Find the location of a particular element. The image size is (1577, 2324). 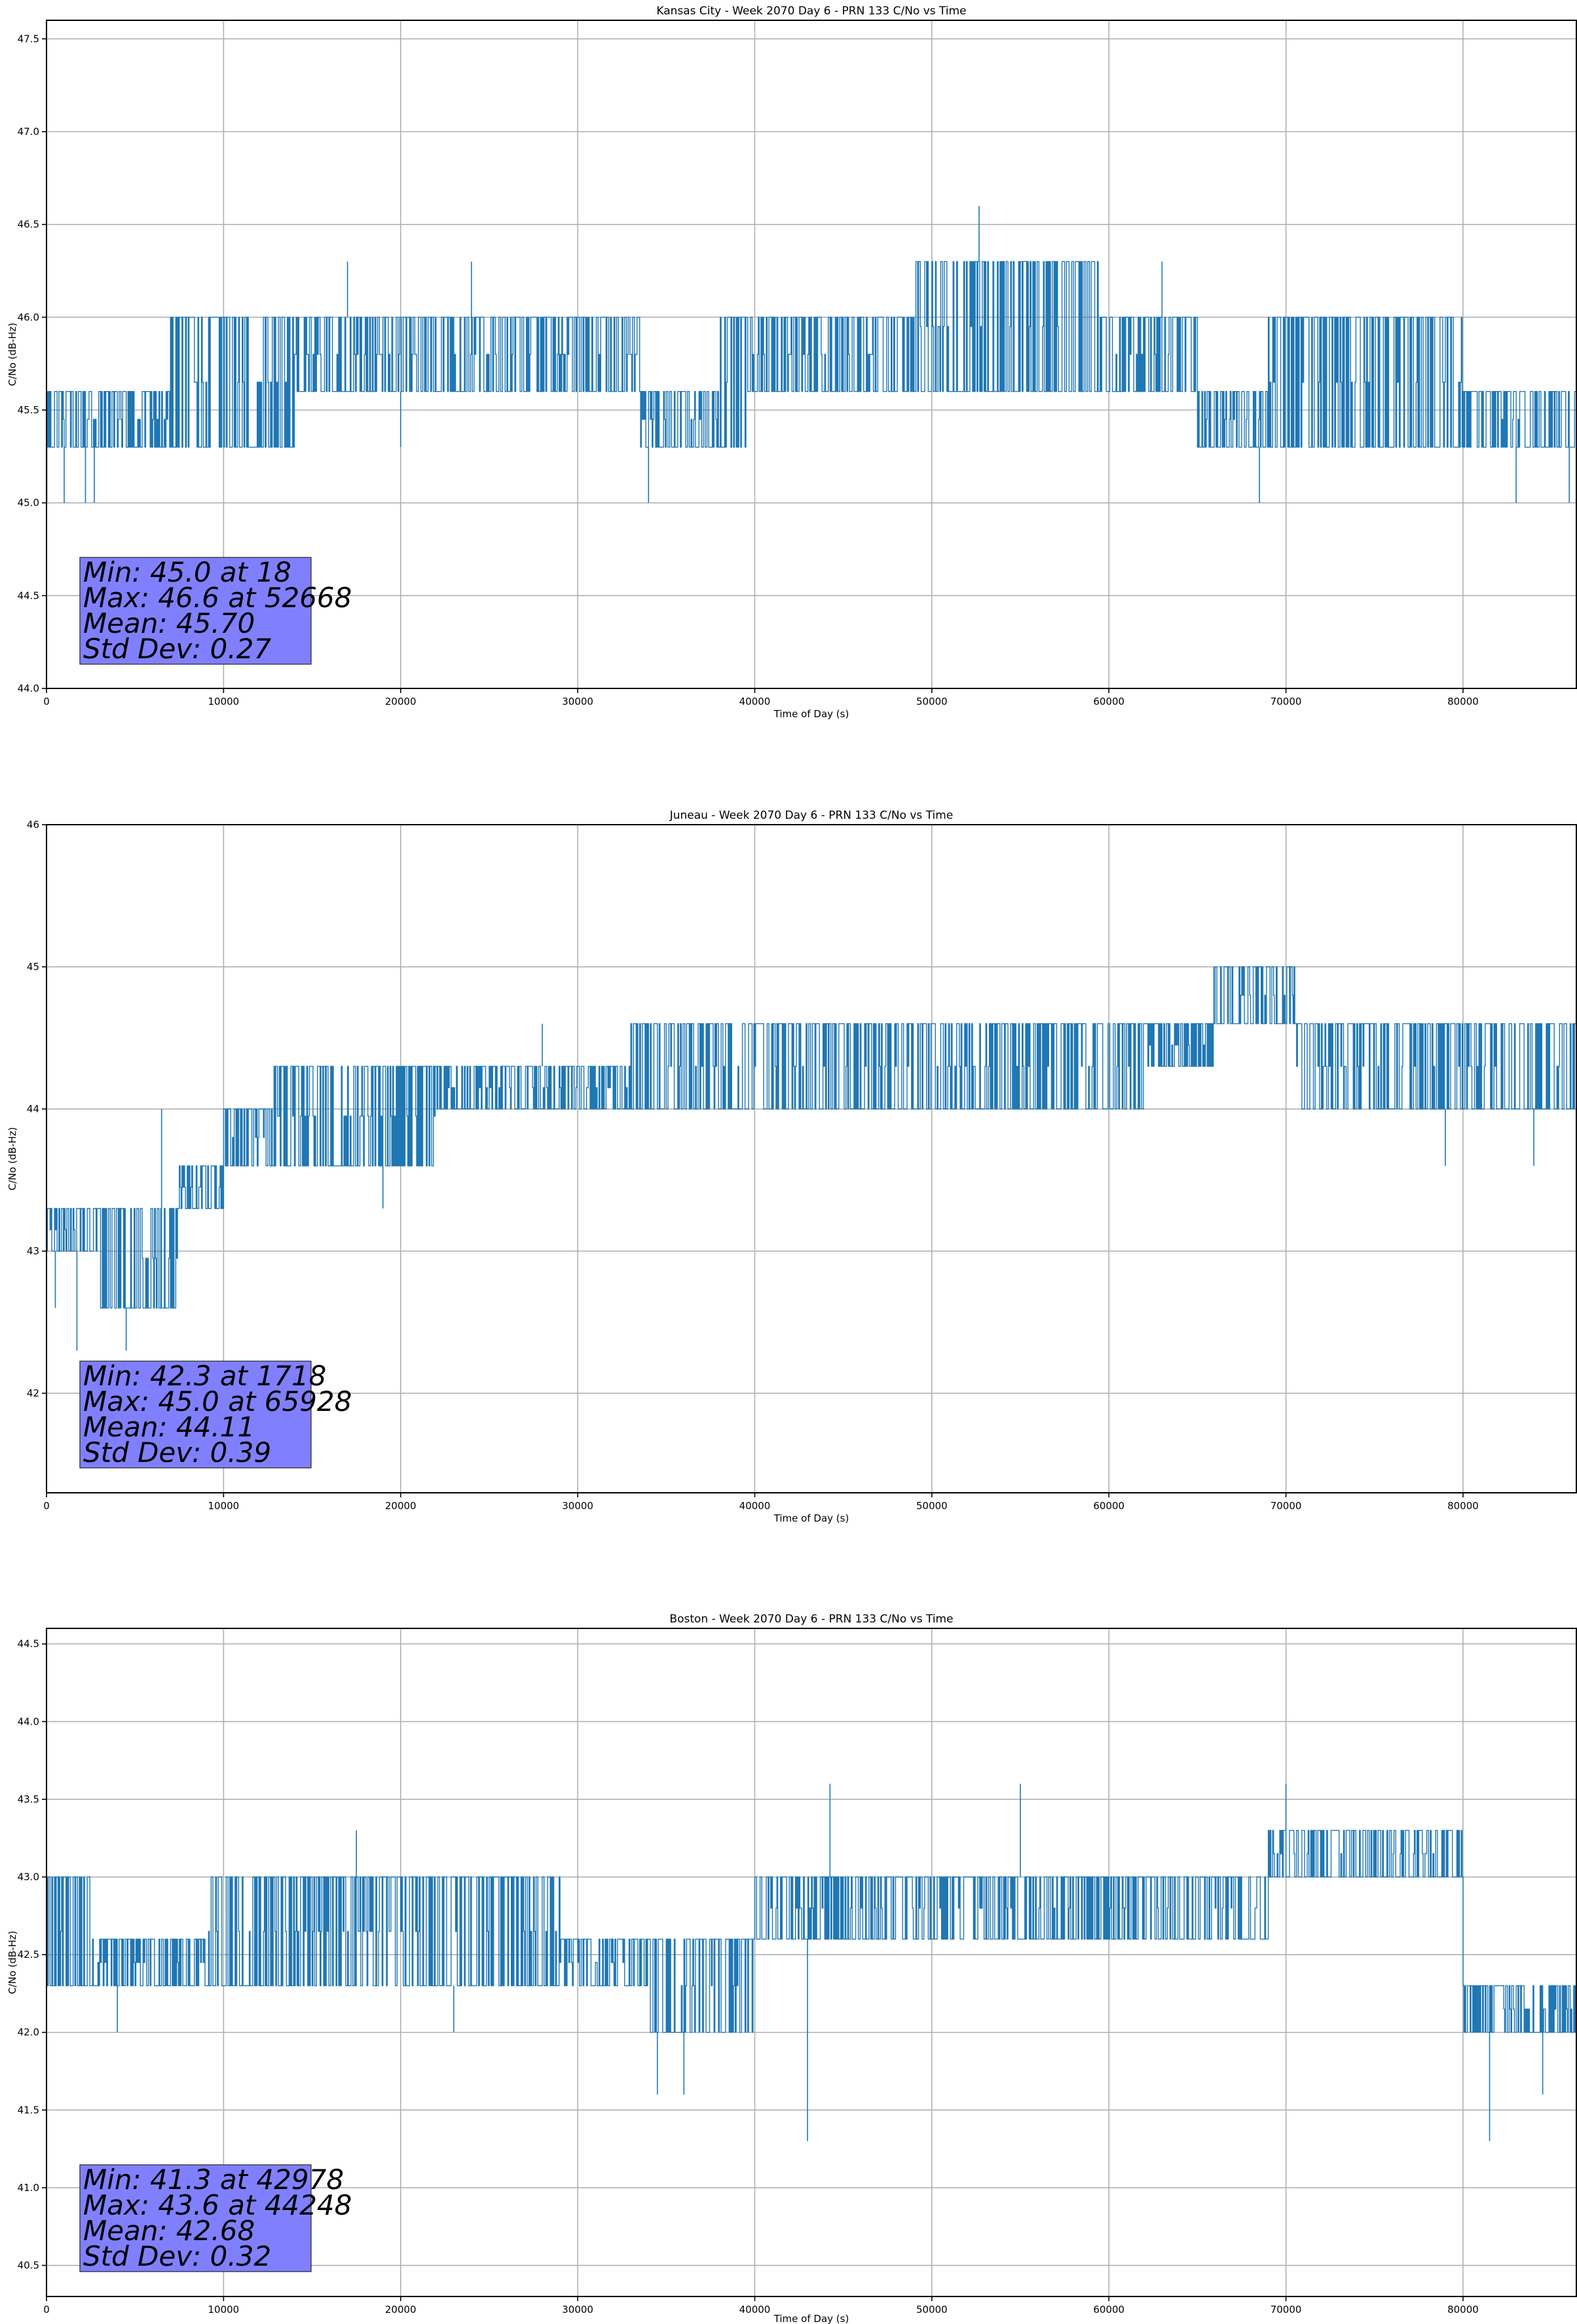

y-tick-label: 45 is located at coordinates (33, 967).